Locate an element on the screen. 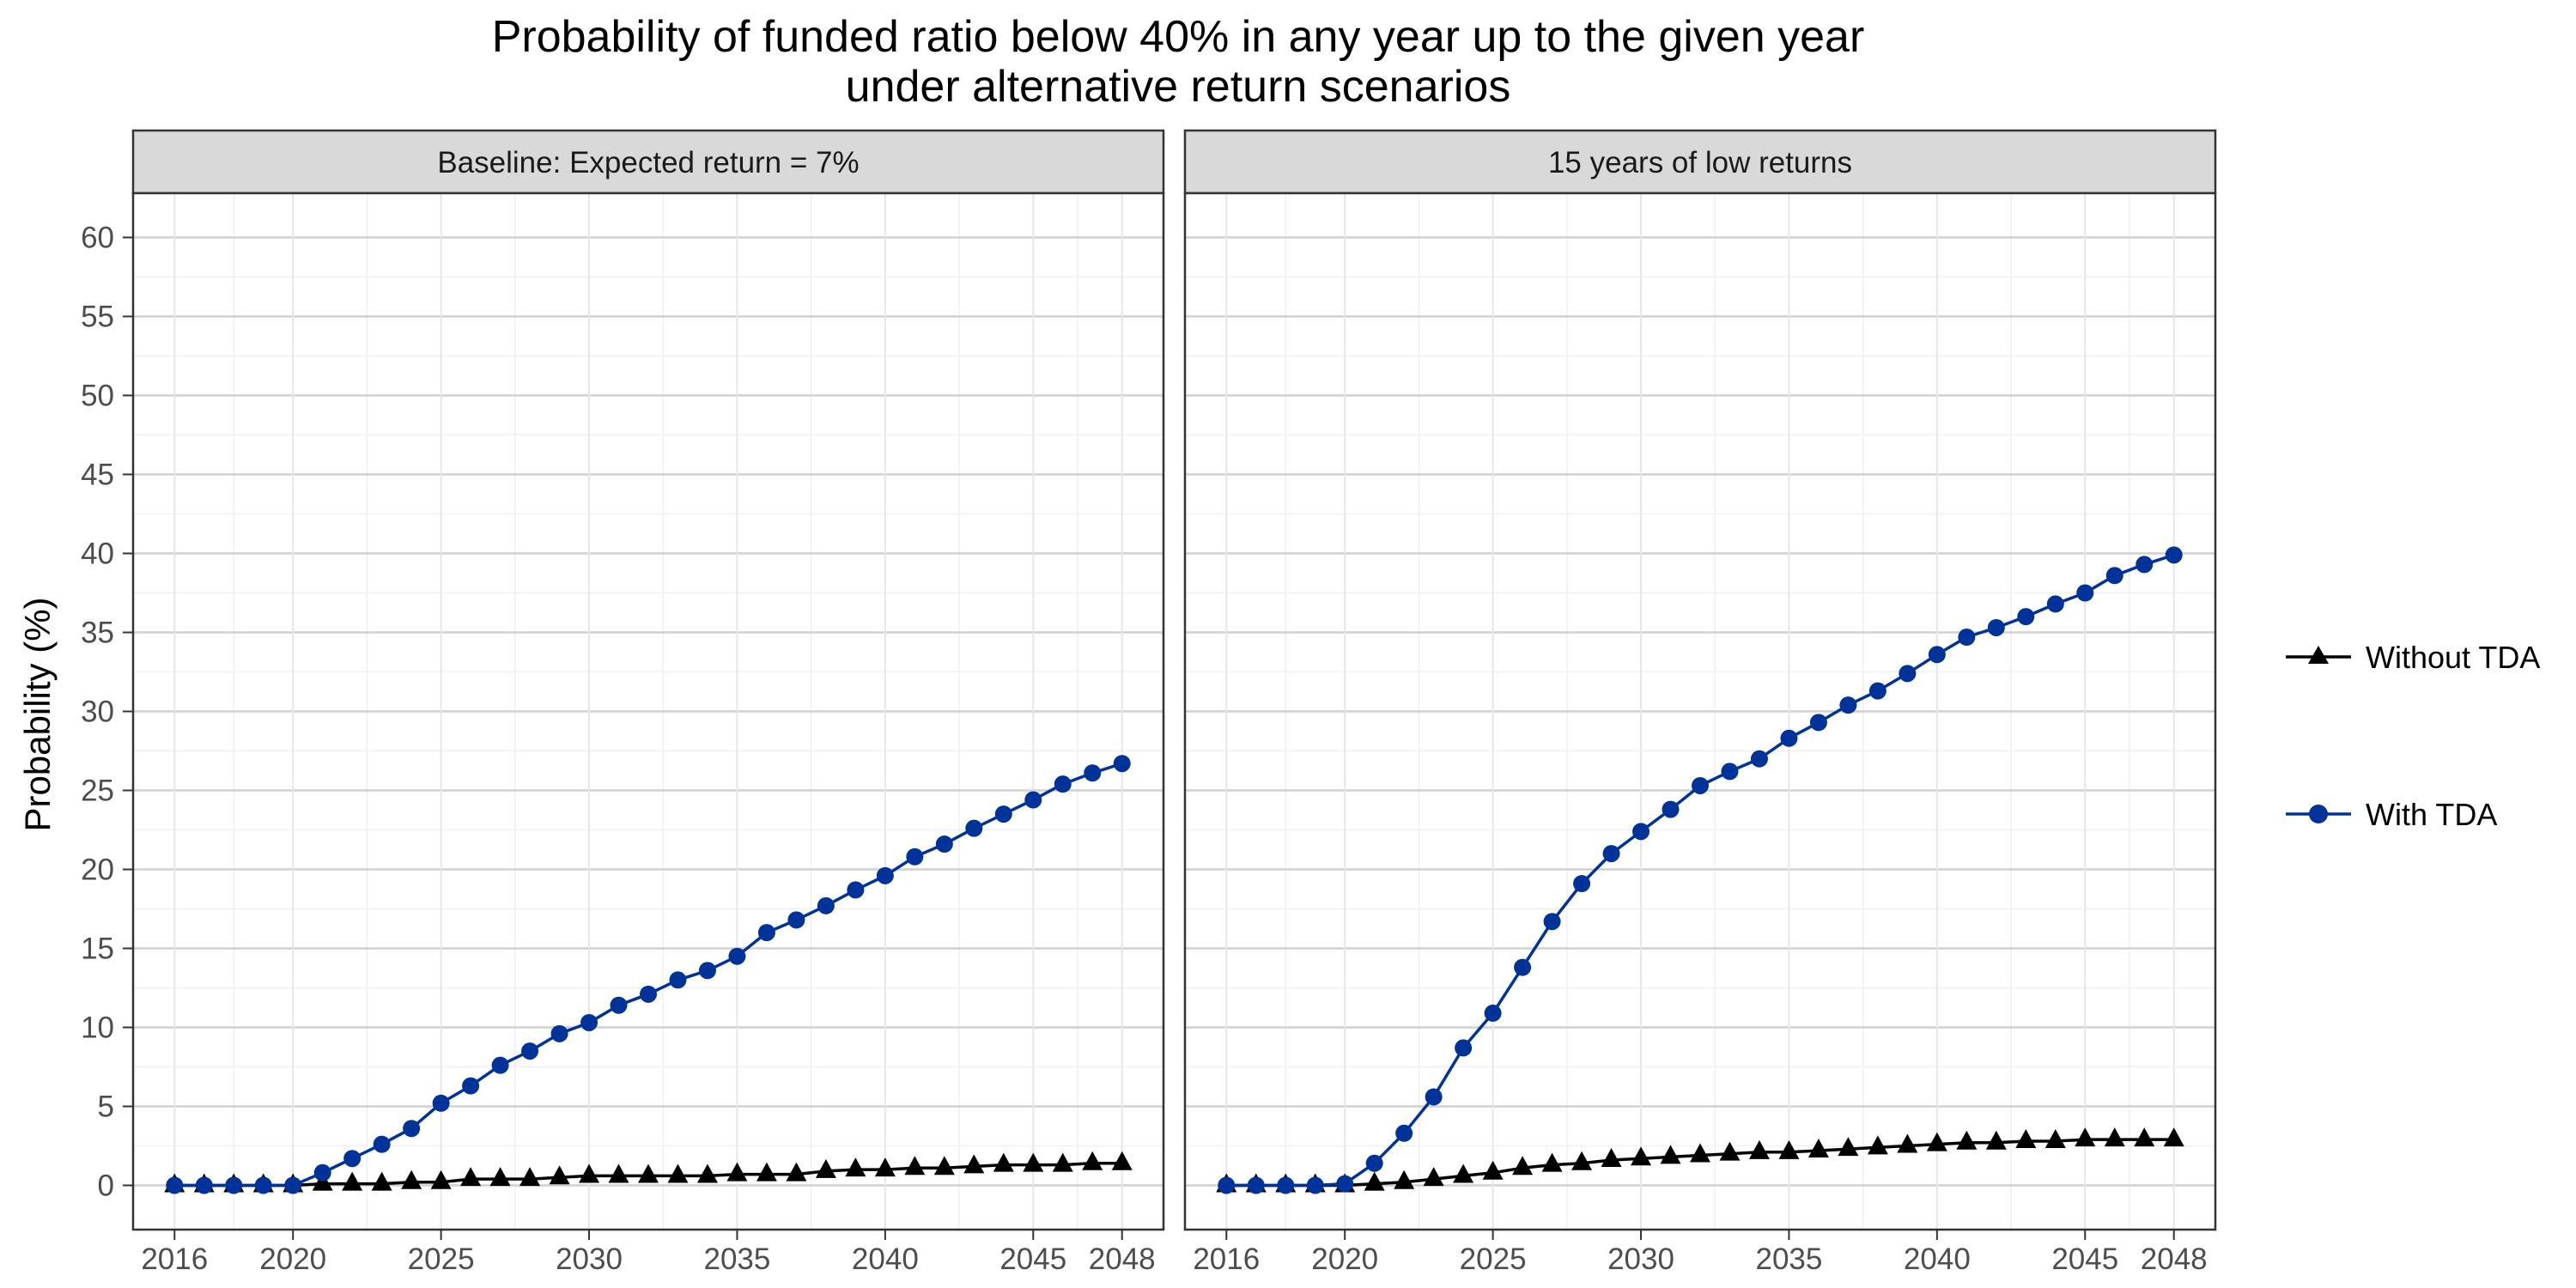  legend: Without TDA With TDA is located at coordinates (2413, 736).